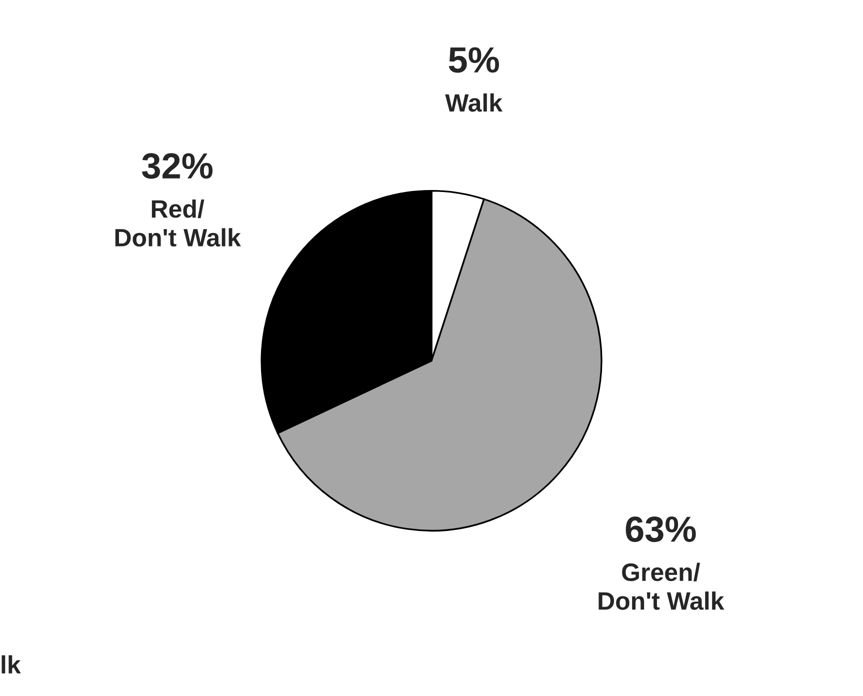  I want to click on text: lk, so click(11, 664).